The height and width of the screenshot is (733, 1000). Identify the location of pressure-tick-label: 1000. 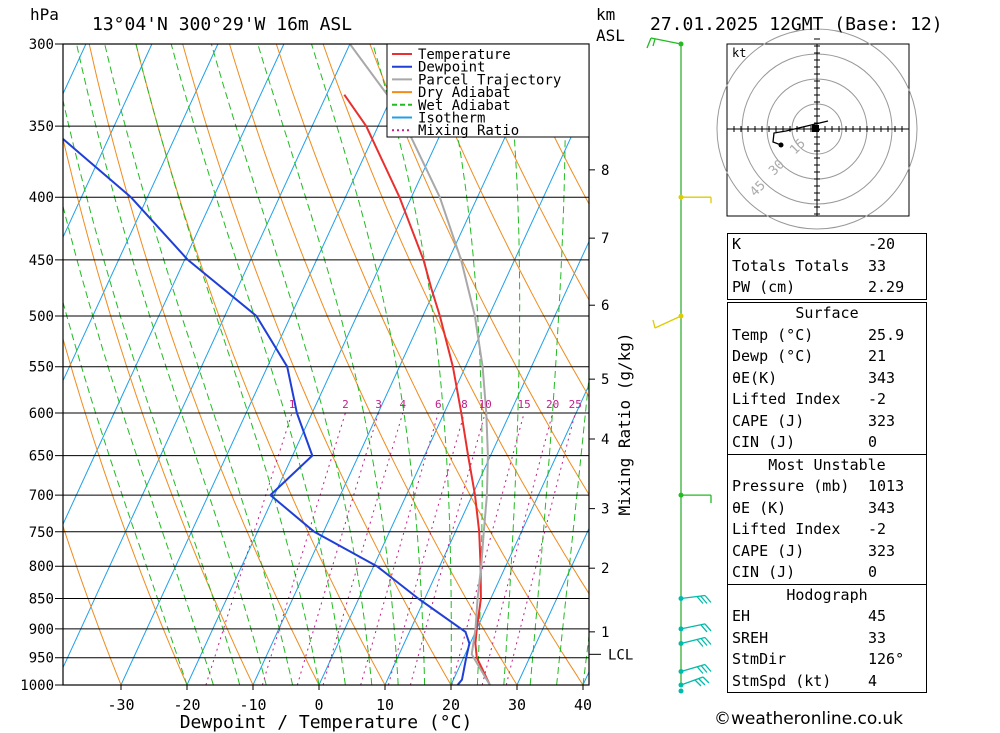
(37, 686).